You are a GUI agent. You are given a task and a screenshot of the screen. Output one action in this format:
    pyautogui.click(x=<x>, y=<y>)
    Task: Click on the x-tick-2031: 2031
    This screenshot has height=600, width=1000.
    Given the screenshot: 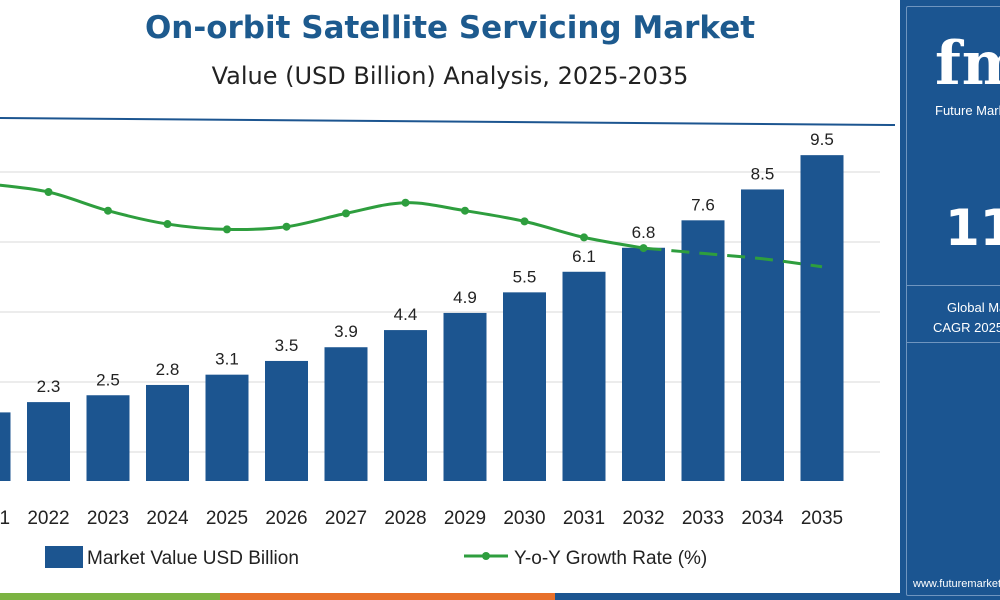 What is the action you would take?
    pyautogui.click(x=584, y=518)
    